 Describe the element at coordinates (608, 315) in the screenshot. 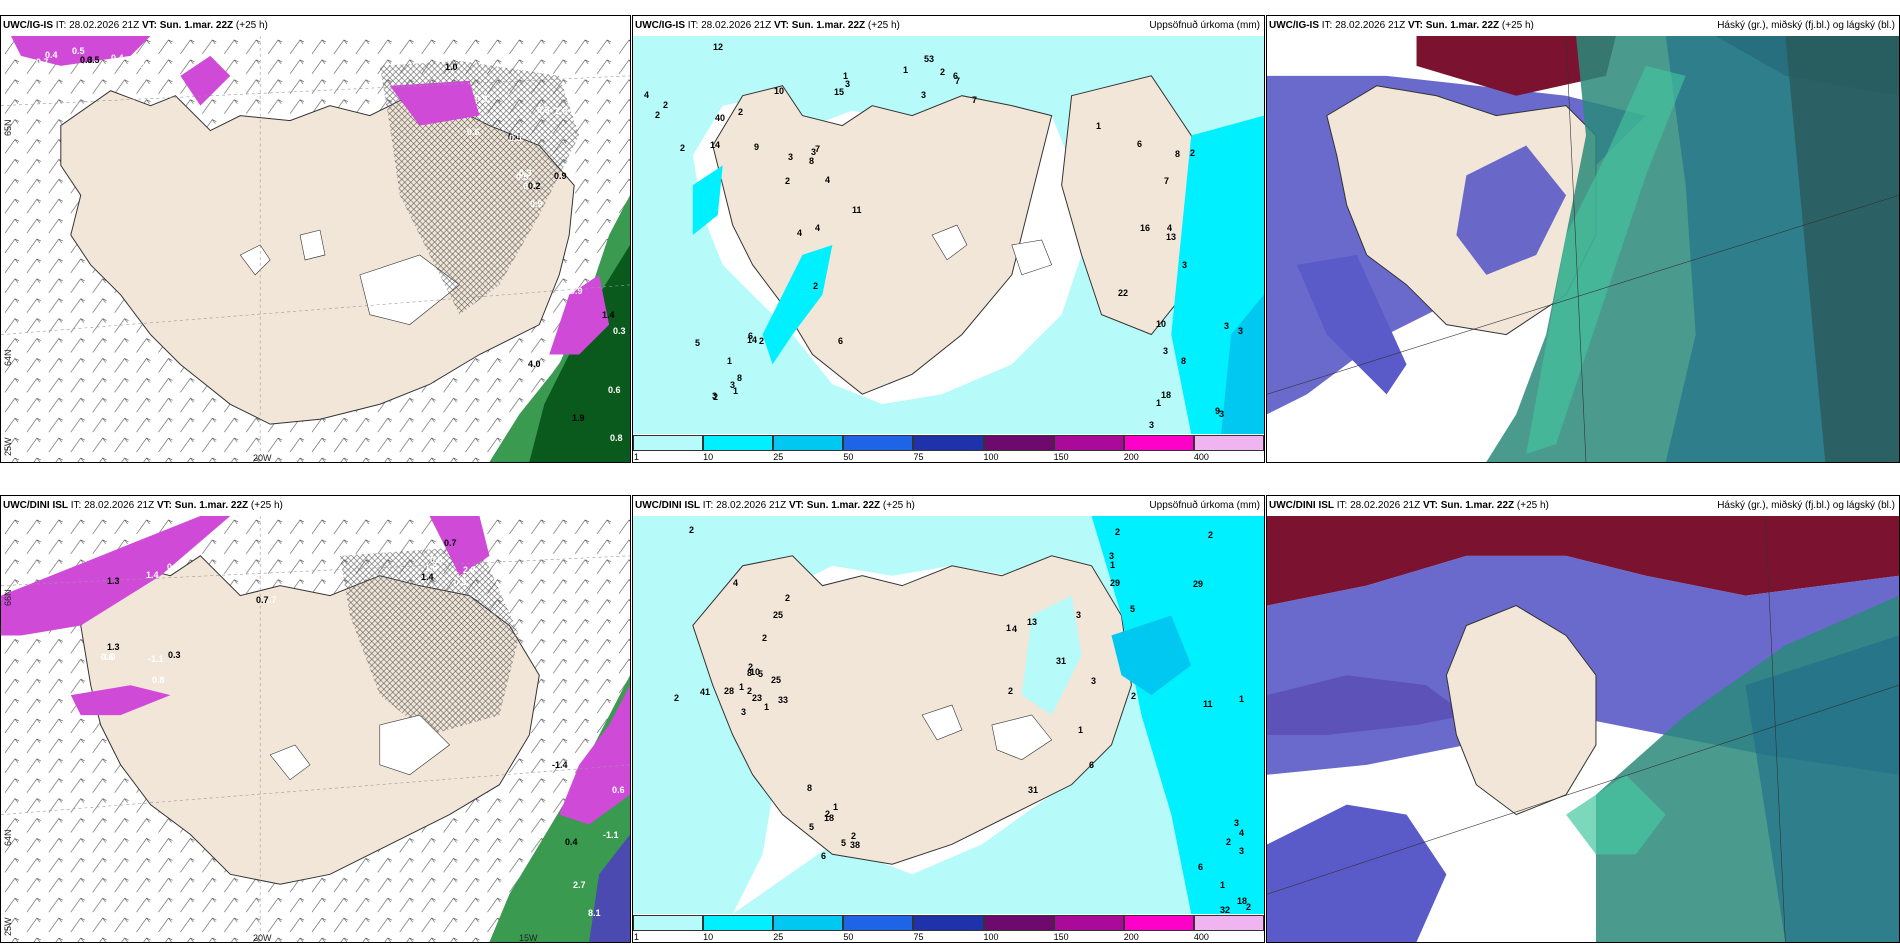

I see `snow-value-label: 1.4` at that location.